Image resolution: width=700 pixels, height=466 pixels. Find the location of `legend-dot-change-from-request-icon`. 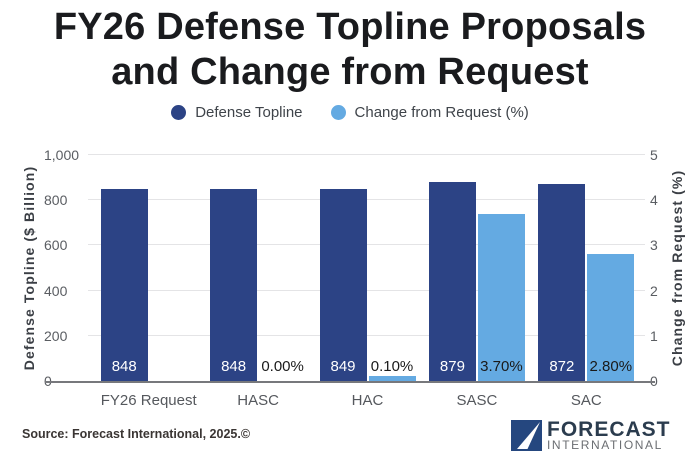

legend-dot-change-from-request-icon is located at coordinates (338, 112).